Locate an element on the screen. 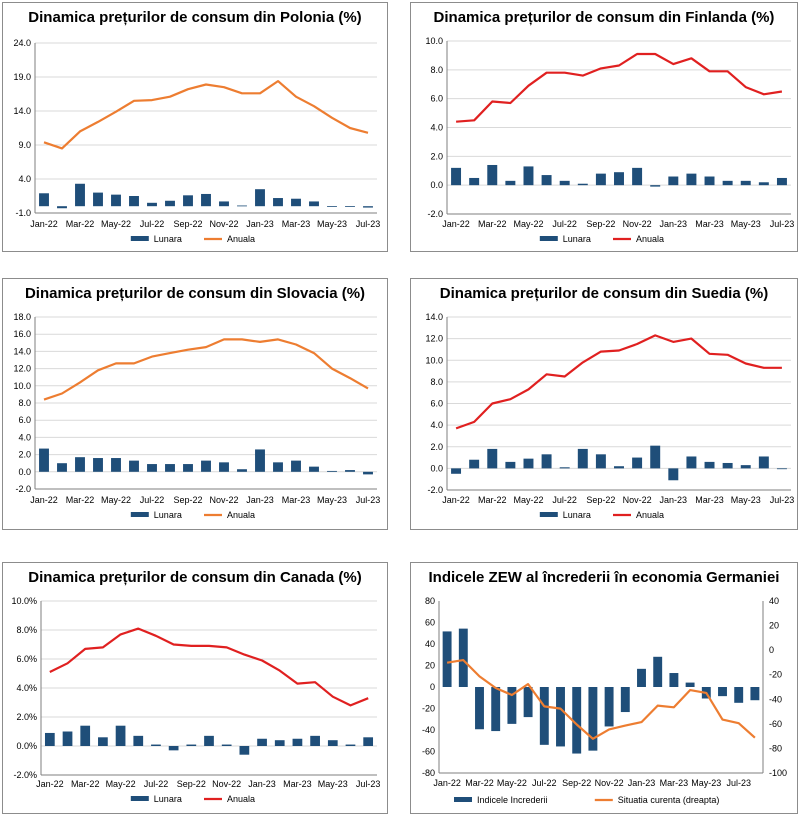 The width and height of the screenshot is (800, 816). x-tick-label: Jul-22 is located at coordinates (152, 224).